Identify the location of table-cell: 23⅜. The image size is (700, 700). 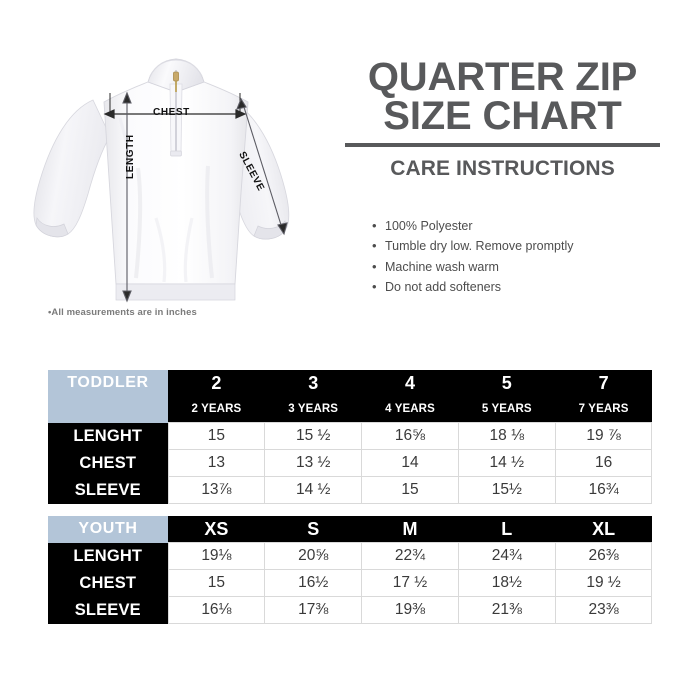
(603, 610).